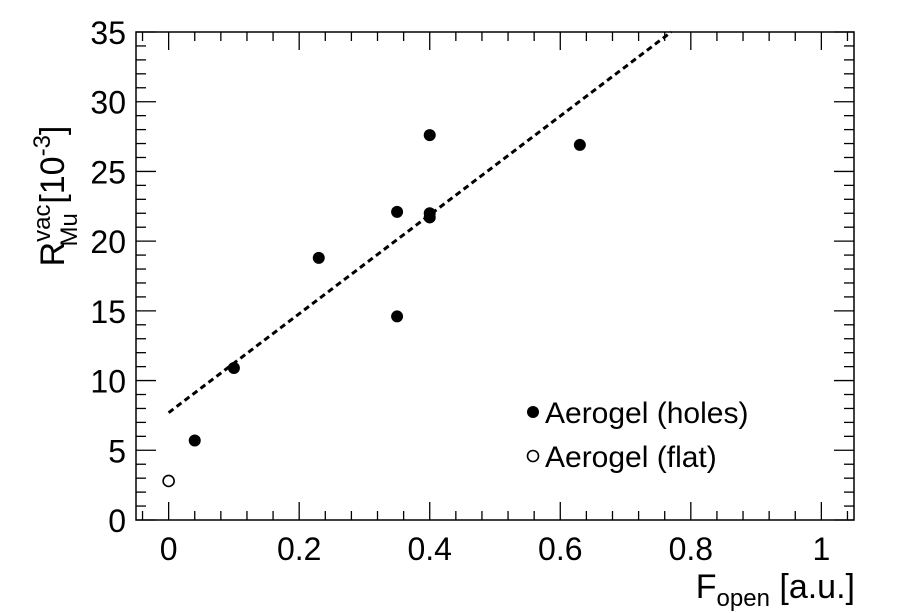 Image resolution: width=900 pixels, height=613 pixels. What do you see at coordinates (69, 229) in the screenshot?
I see `y-axis-title-sub: Mu` at bounding box center [69, 229].